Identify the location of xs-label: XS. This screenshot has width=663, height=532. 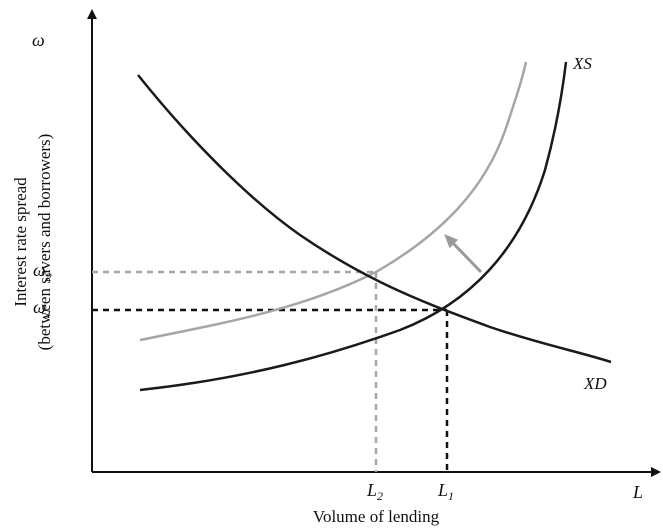
(582, 63).